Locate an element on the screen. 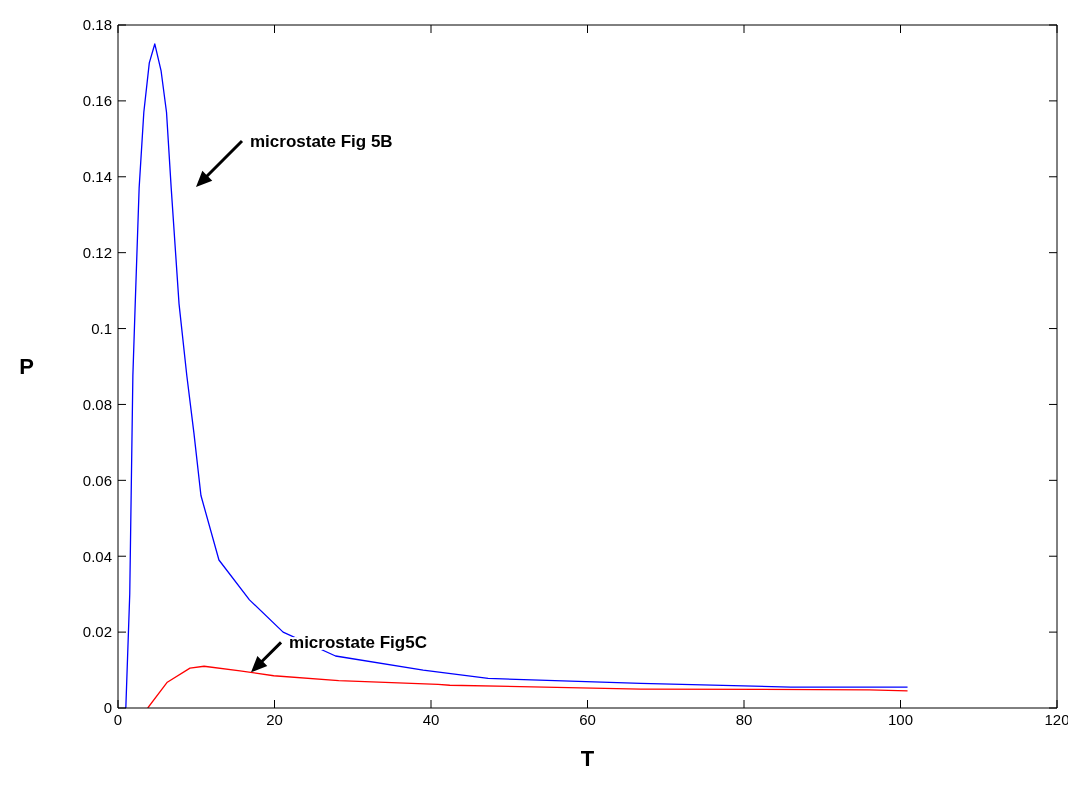  x-tick-label: 0 is located at coordinates (118, 719).